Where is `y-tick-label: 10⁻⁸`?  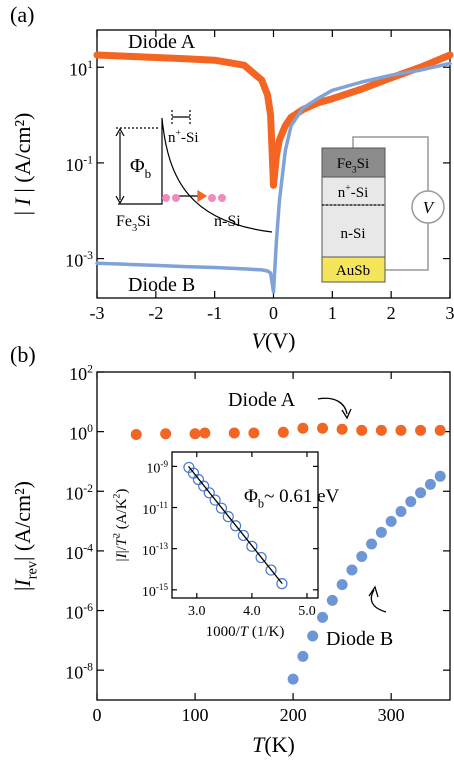
y-tick-label: 10⁻⁸ is located at coordinates (79, 672).